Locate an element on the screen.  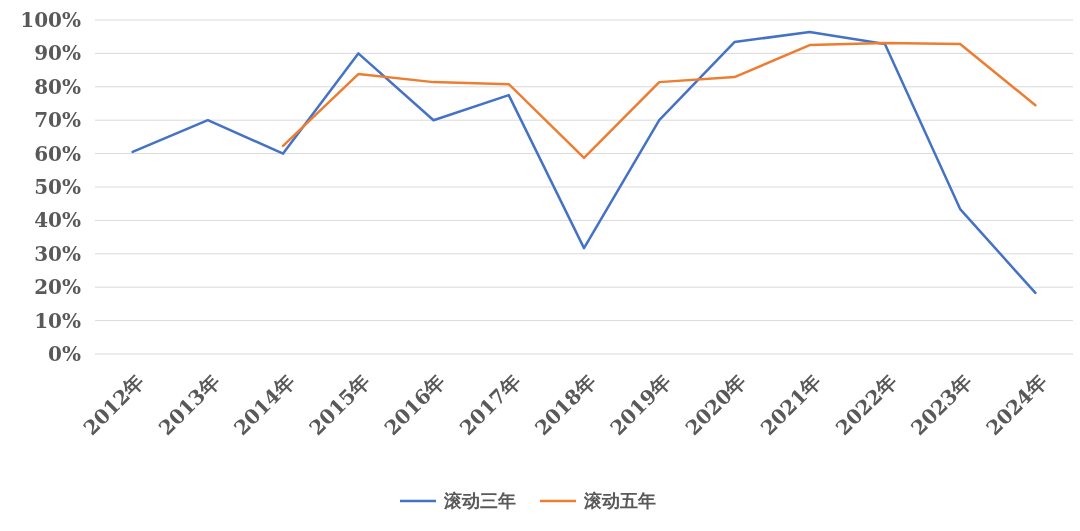
legend-label: 滚动三年 is located at coordinates (479, 501).